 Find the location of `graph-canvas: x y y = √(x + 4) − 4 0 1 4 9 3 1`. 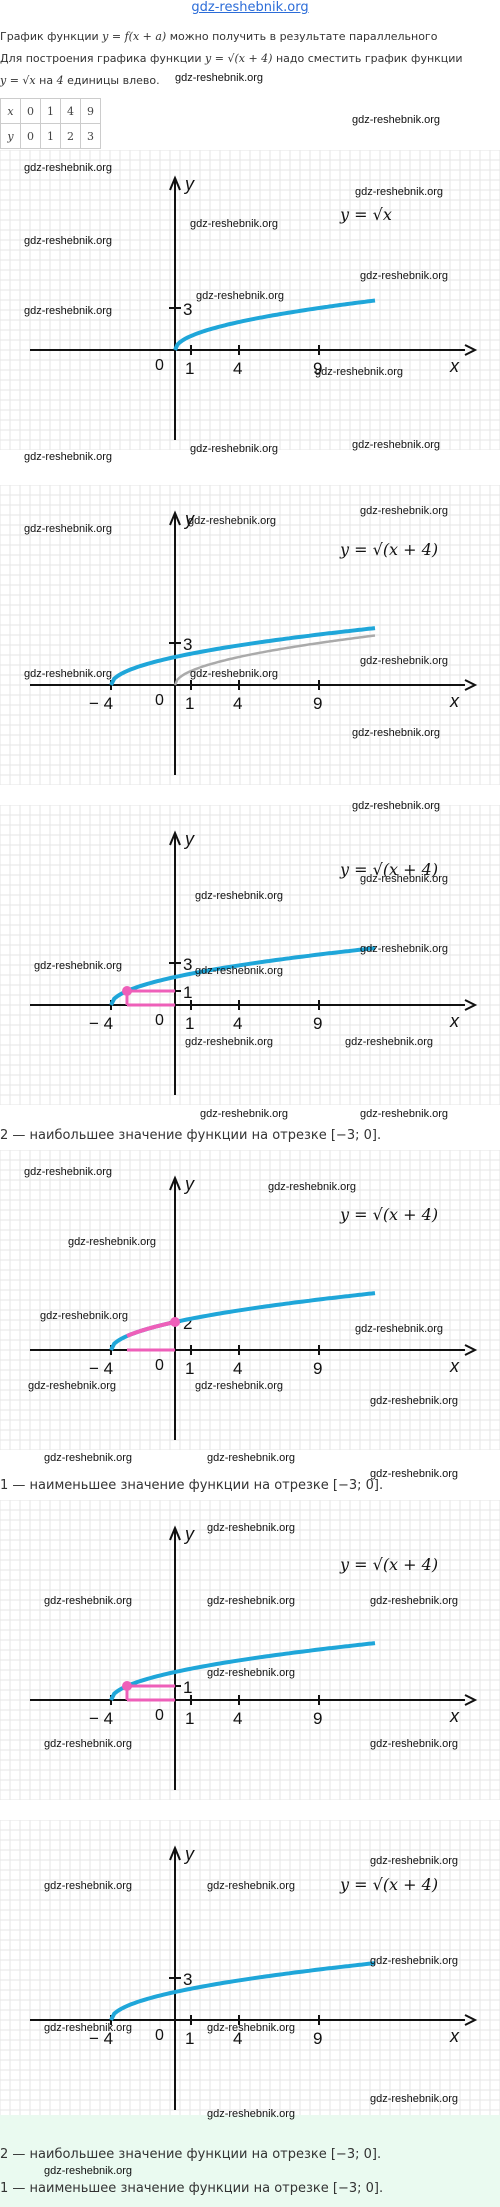

graph-canvas: x y y = √(x + 4) − 4 0 1 4 9 3 1 is located at coordinates (250, 955).